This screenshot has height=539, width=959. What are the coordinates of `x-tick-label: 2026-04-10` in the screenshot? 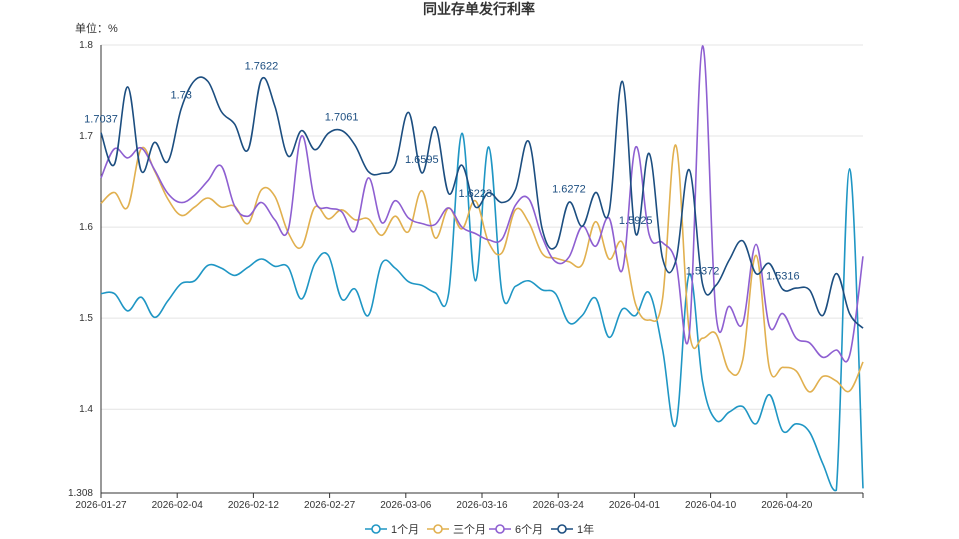 It's located at (711, 505).